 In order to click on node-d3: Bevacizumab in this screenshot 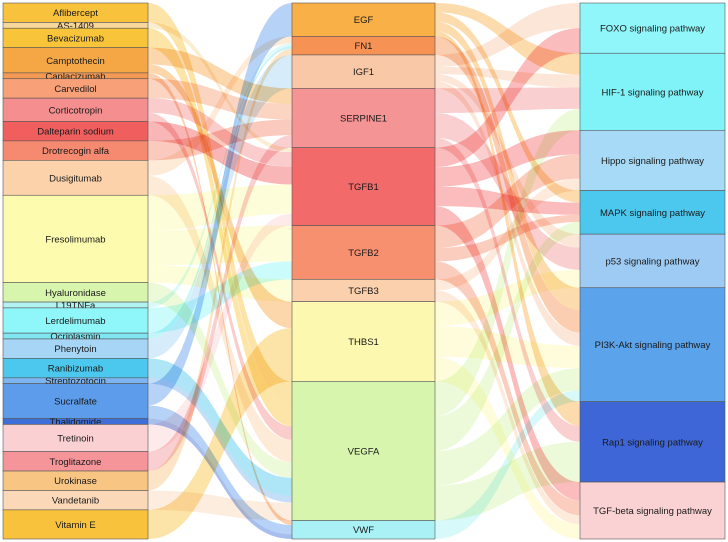, I will do `click(75, 37)`.